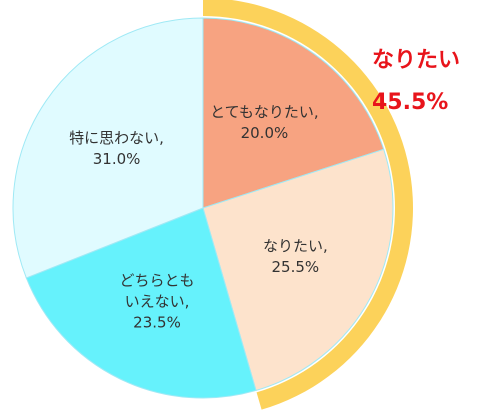 The width and height of the screenshot is (487, 420). What do you see at coordinates (264, 123) in the screenshot?
I see `slice-label: とてもなりたい, 20.0%` at bounding box center [264, 123].